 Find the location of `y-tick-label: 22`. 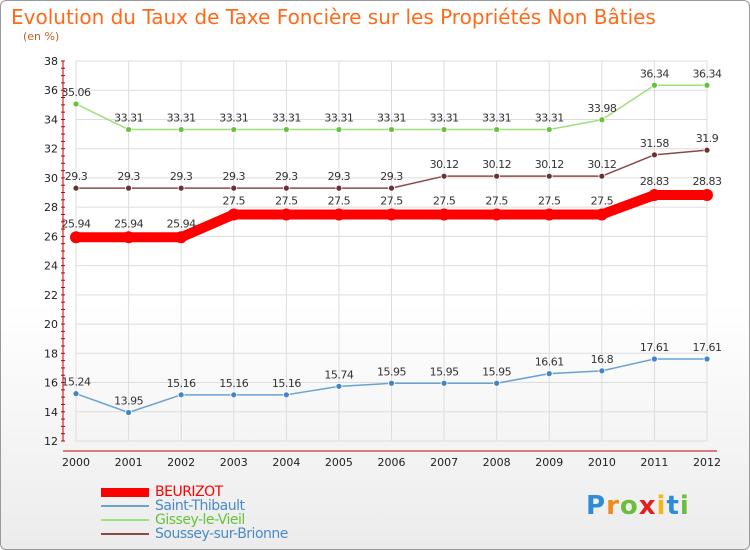

y-tick-label: 22 is located at coordinates (51, 295).